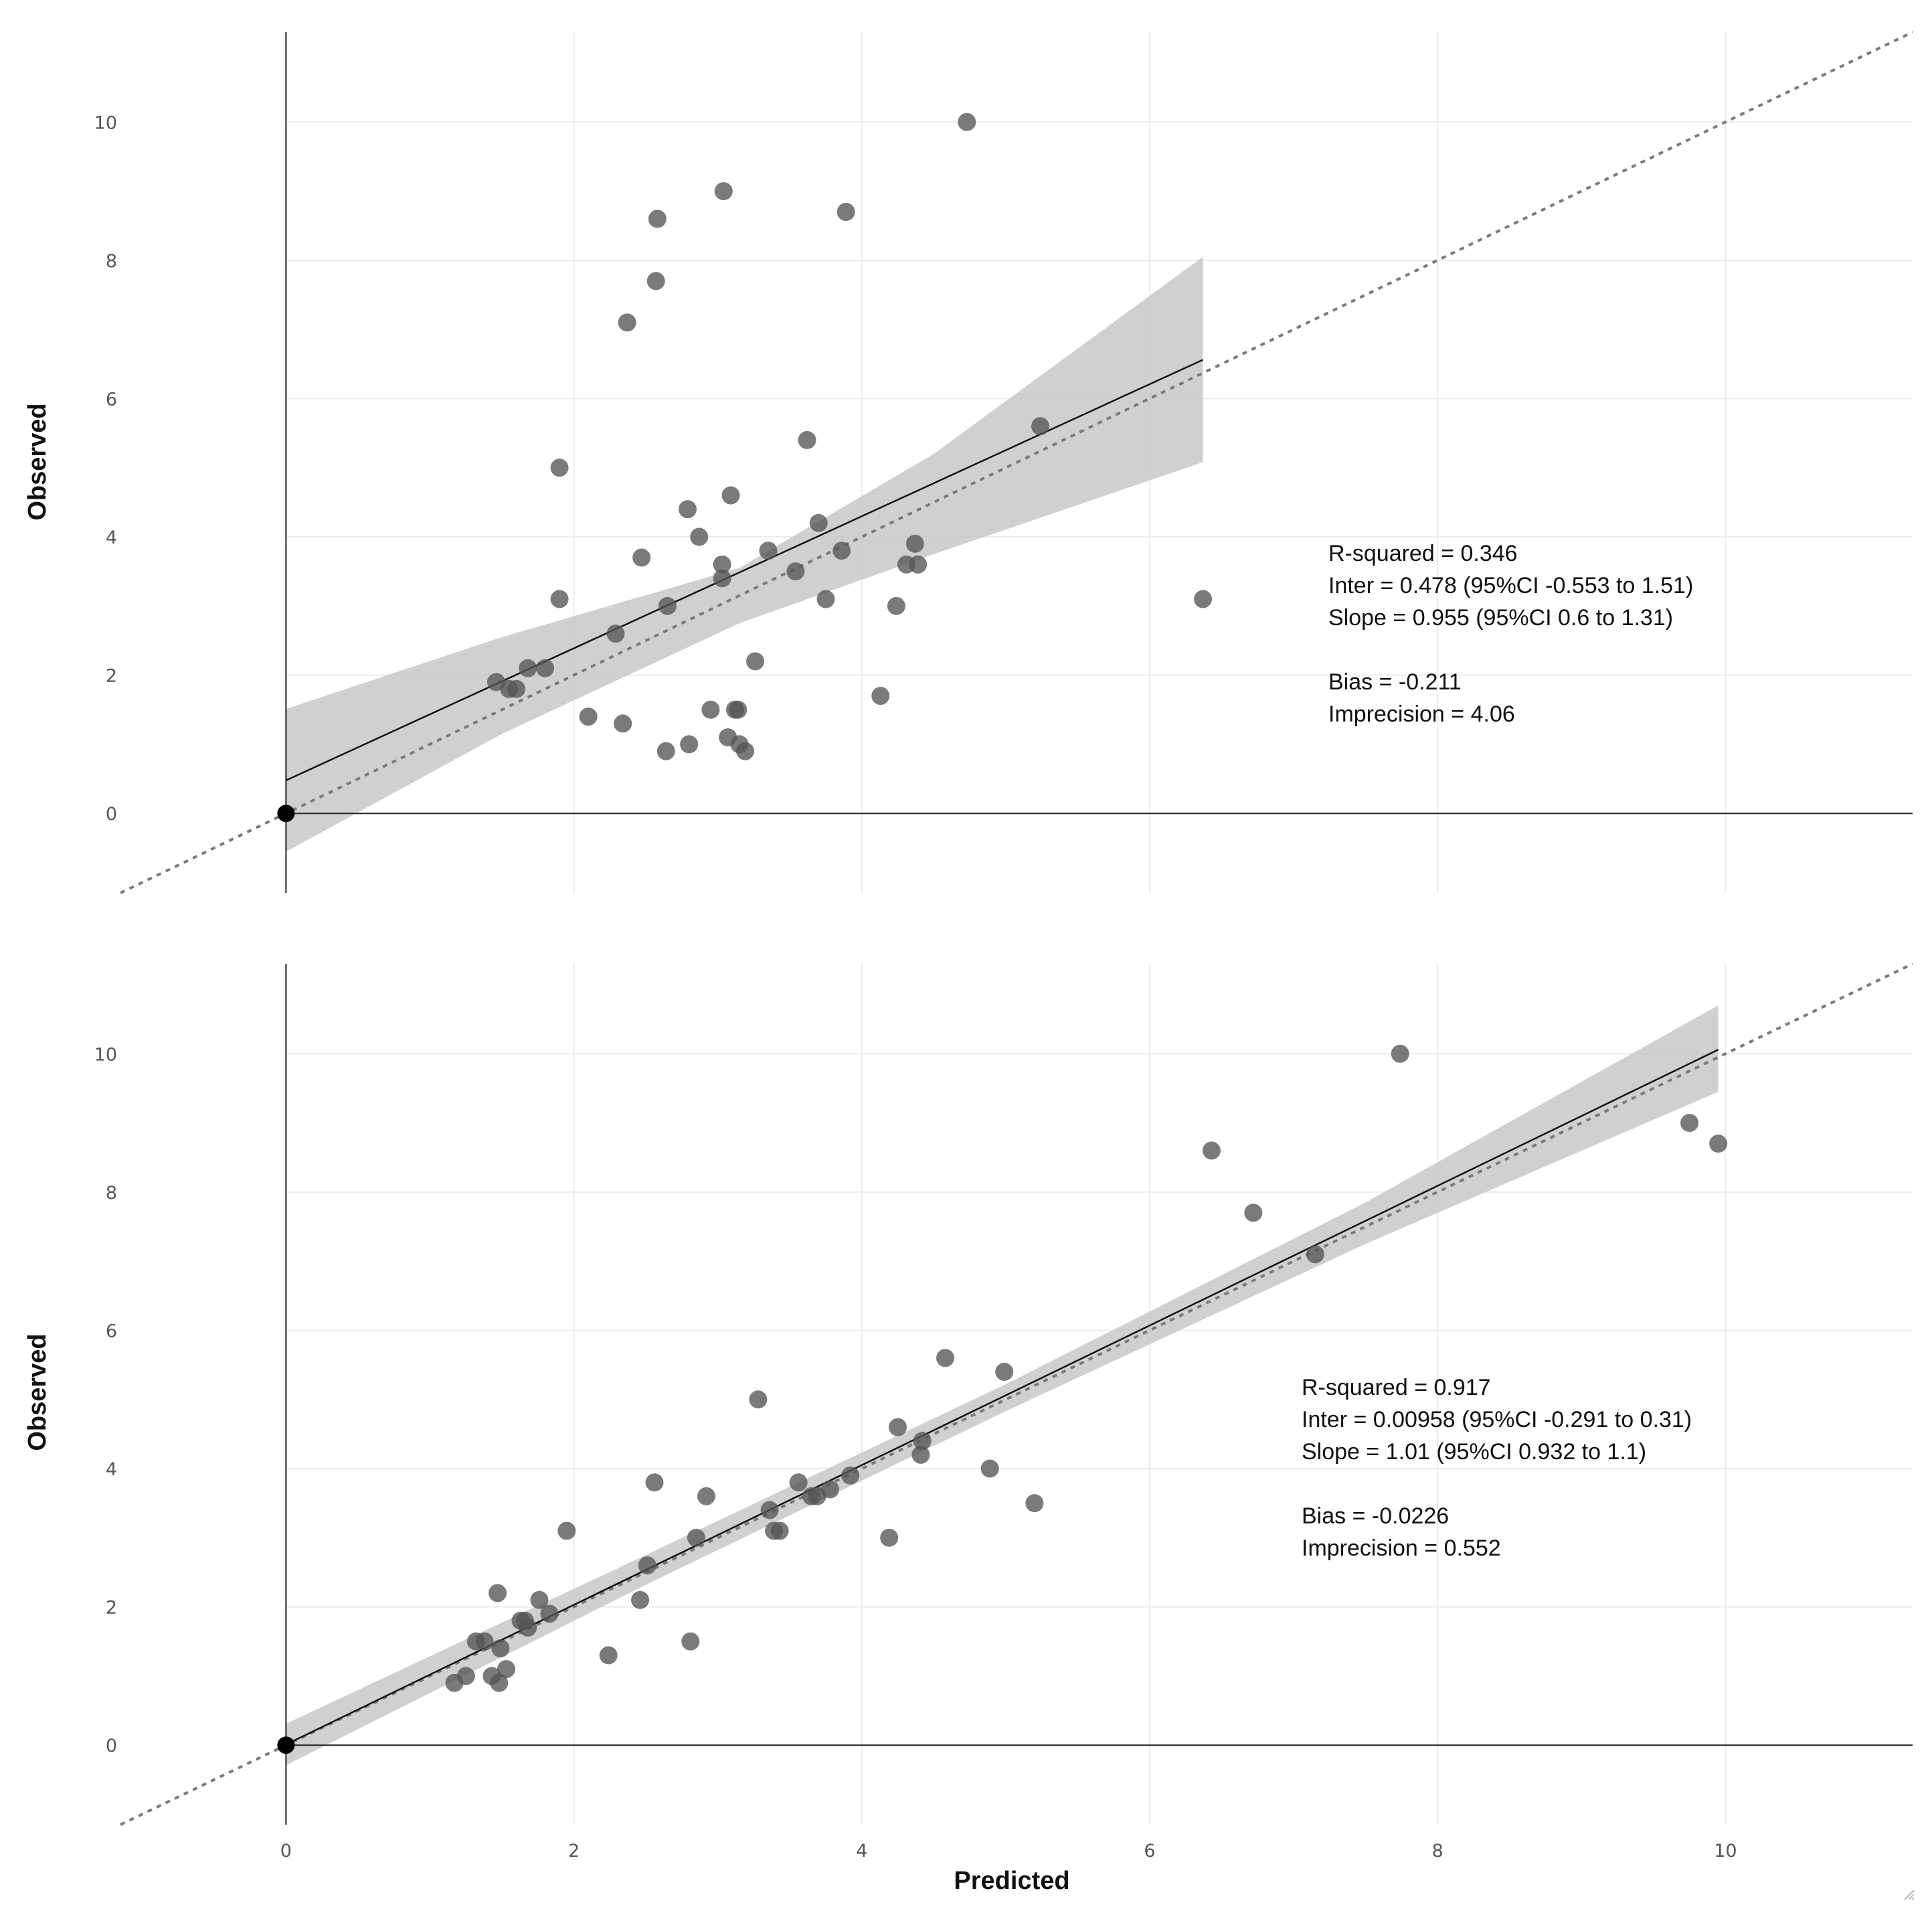 This screenshot has height=1909, width=1932. I want to click on top-y-tick-label: 4, so click(111, 537).